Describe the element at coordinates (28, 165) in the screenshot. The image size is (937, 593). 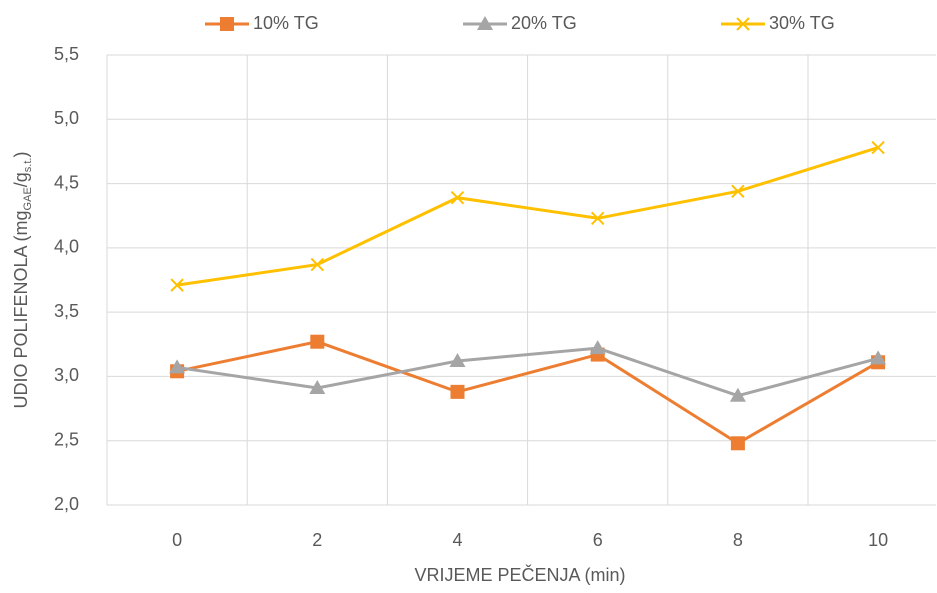
I see `y-label-sub: s.t.` at that location.